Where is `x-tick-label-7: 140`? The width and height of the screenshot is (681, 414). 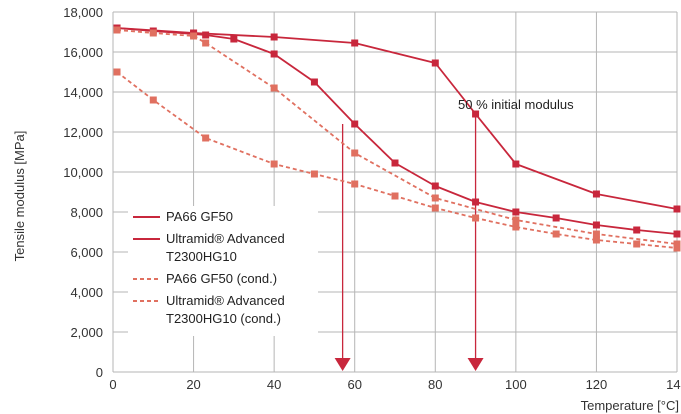 x-tick-label-7: 140 is located at coordinates (673, 384).